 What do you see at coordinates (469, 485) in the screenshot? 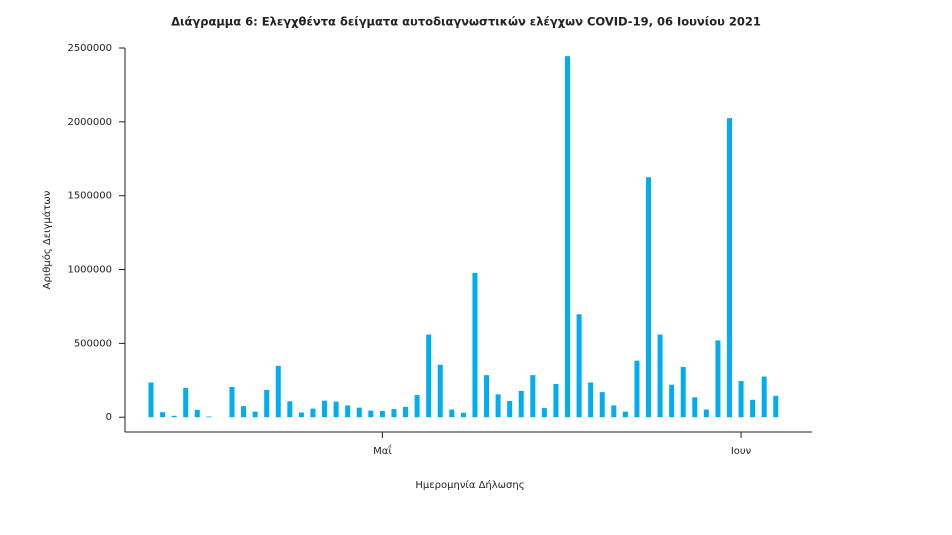
I see `x-axis-label: Ημερομηνία Δήλωσης` at bounding box center [469, 485].